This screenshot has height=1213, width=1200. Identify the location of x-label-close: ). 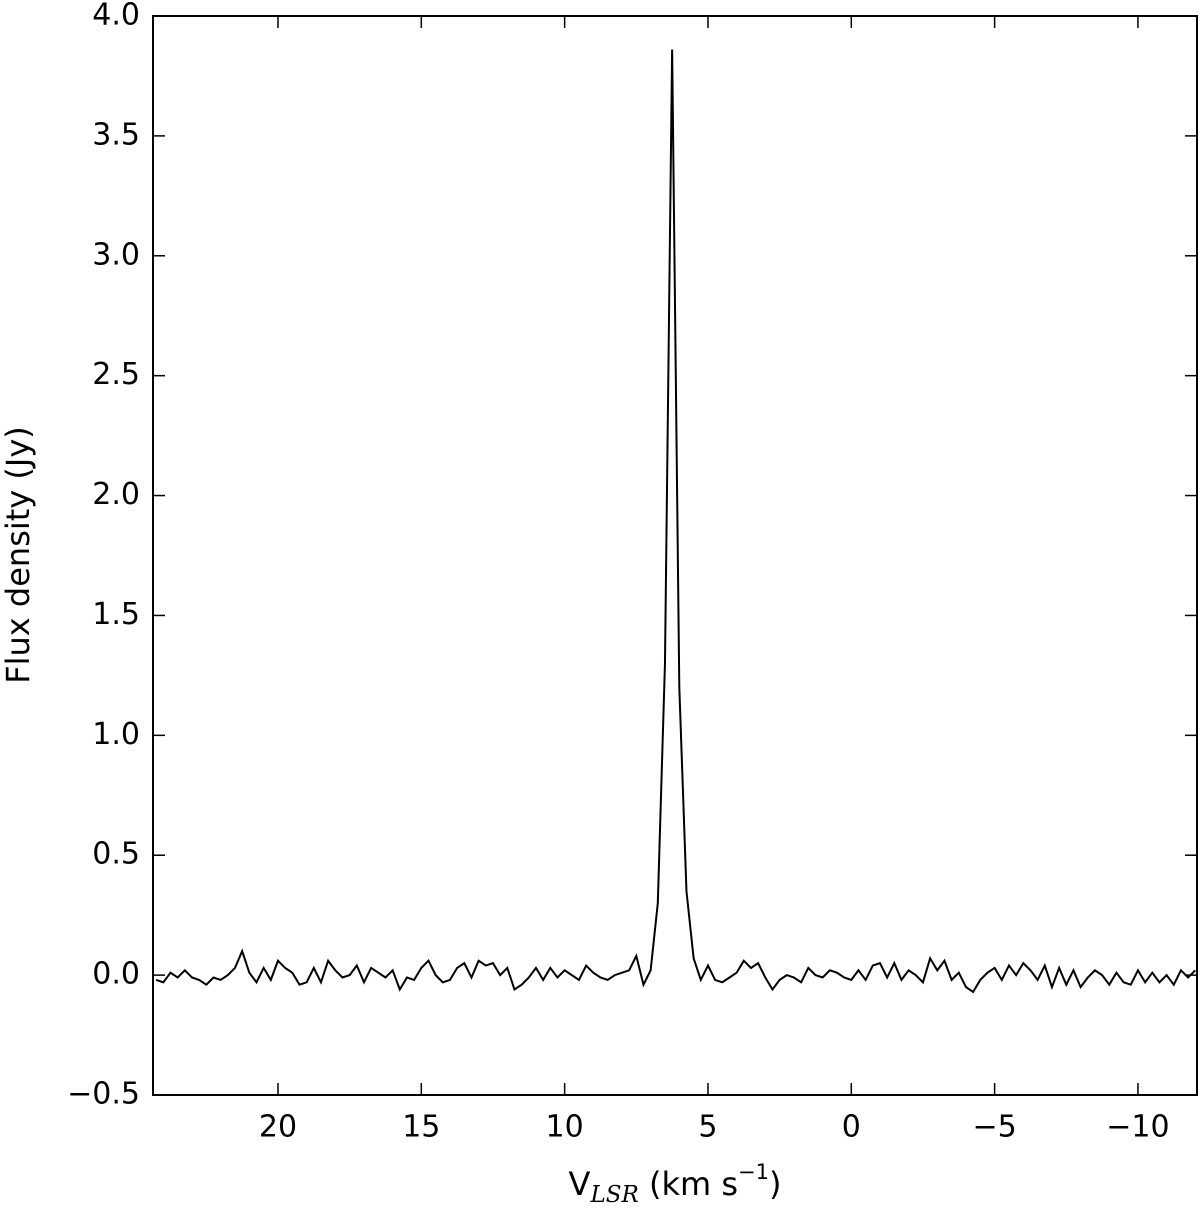
(775, 1184).